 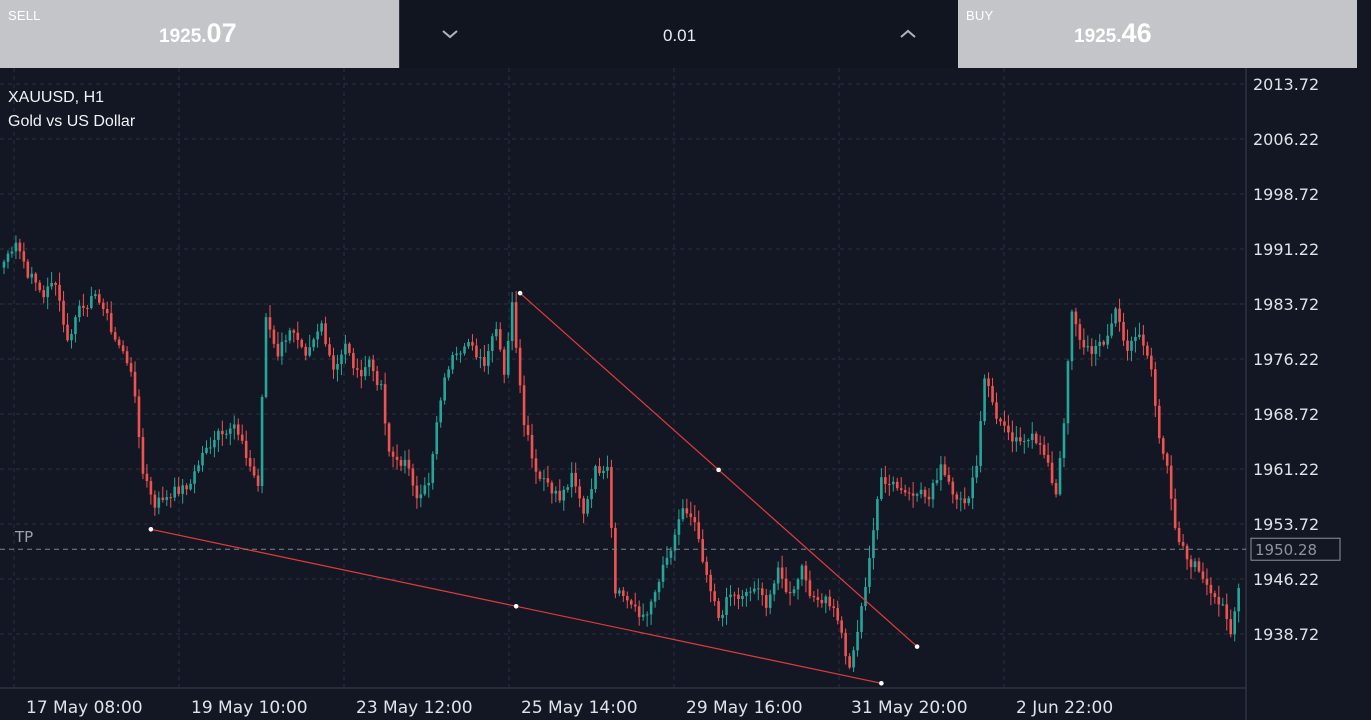 I want to click on buy-price-integer: 1925., so click(x=1098, y=36).